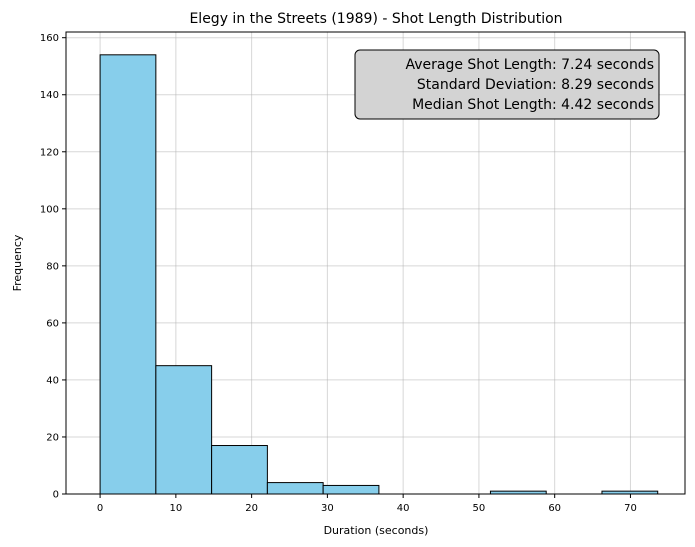  What do you see at coordinates (367, 504) in the screenshot?
I see `x-axis-ticks: 0 10 20 30 40 50 60 70` at bounding box center [367, 504].